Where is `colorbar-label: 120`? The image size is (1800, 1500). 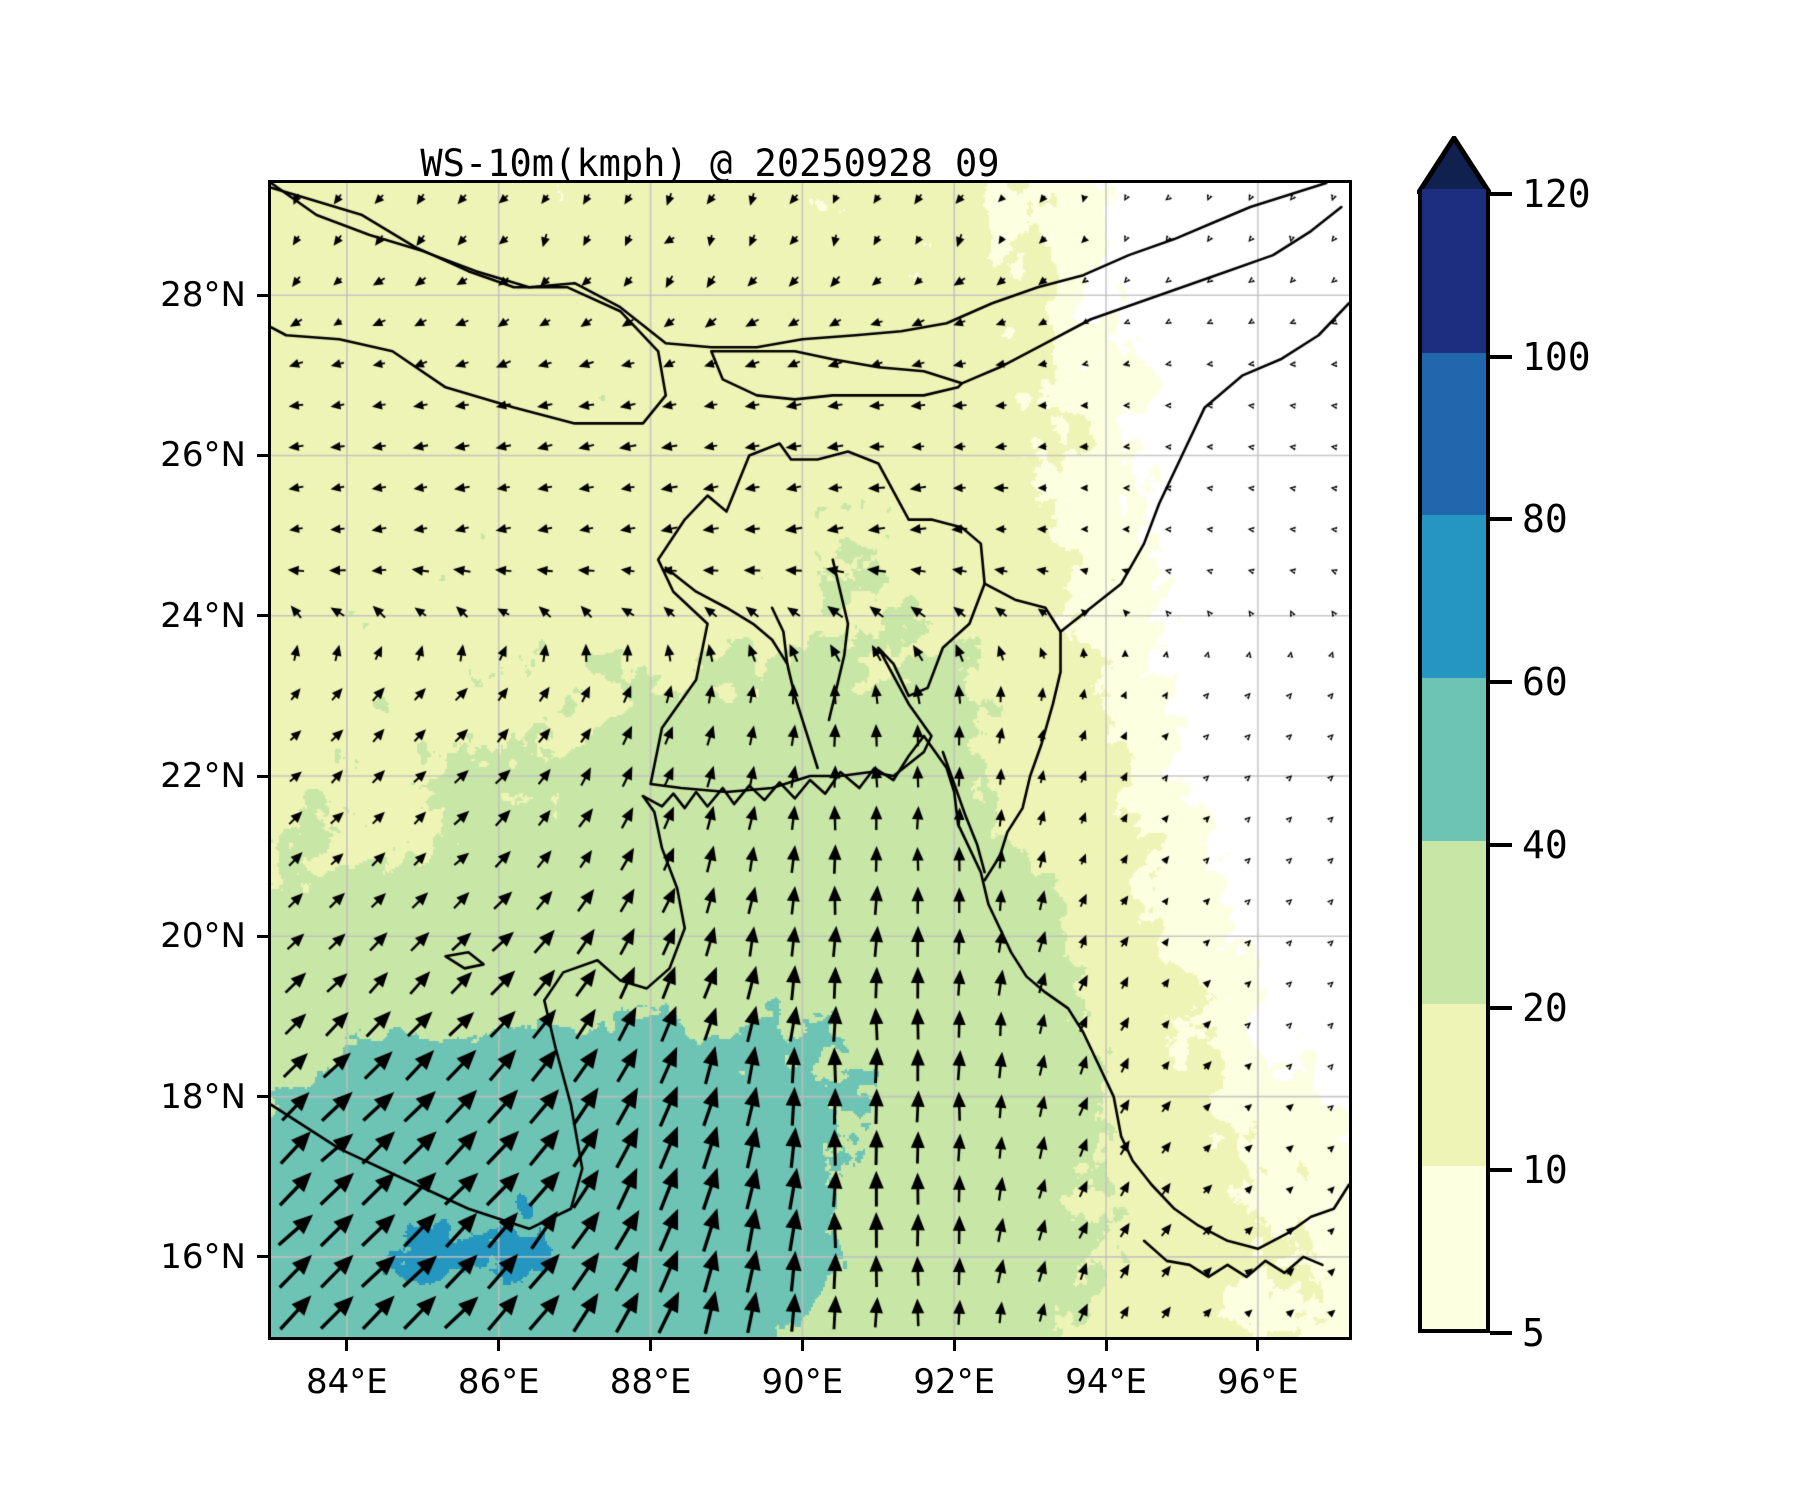
colorbar-label: 120 is located at coordinates (1556, 194).